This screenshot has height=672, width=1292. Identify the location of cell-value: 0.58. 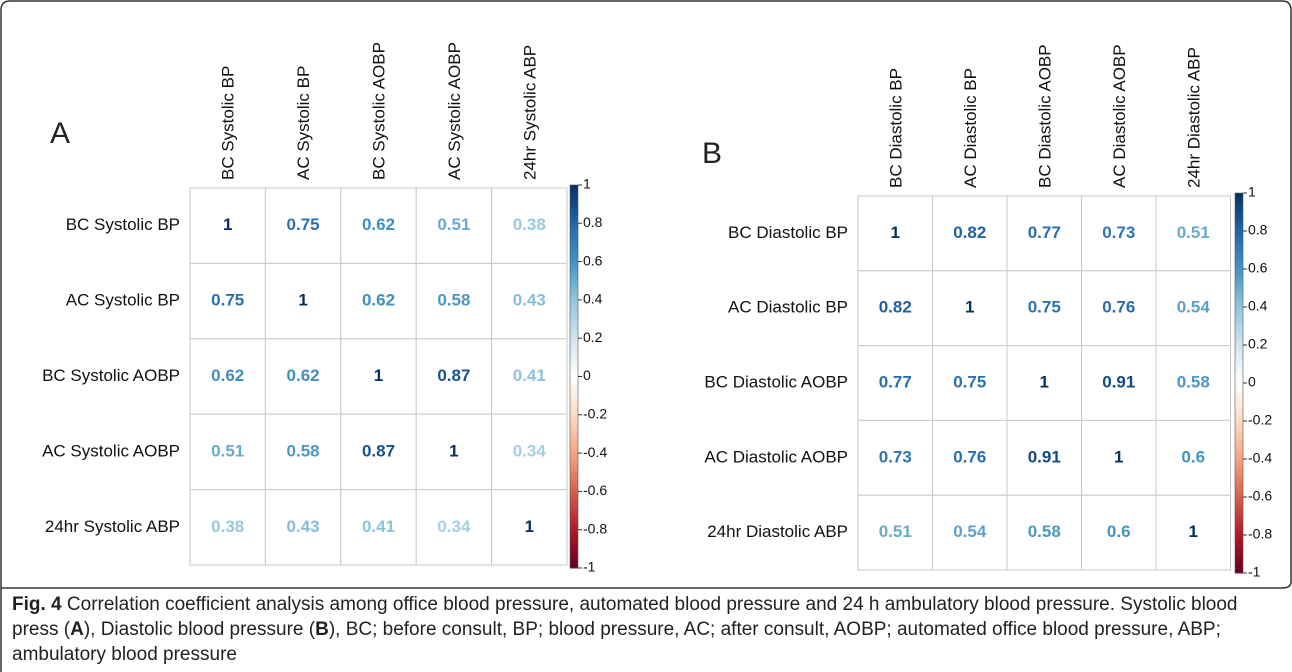
(303, 450).